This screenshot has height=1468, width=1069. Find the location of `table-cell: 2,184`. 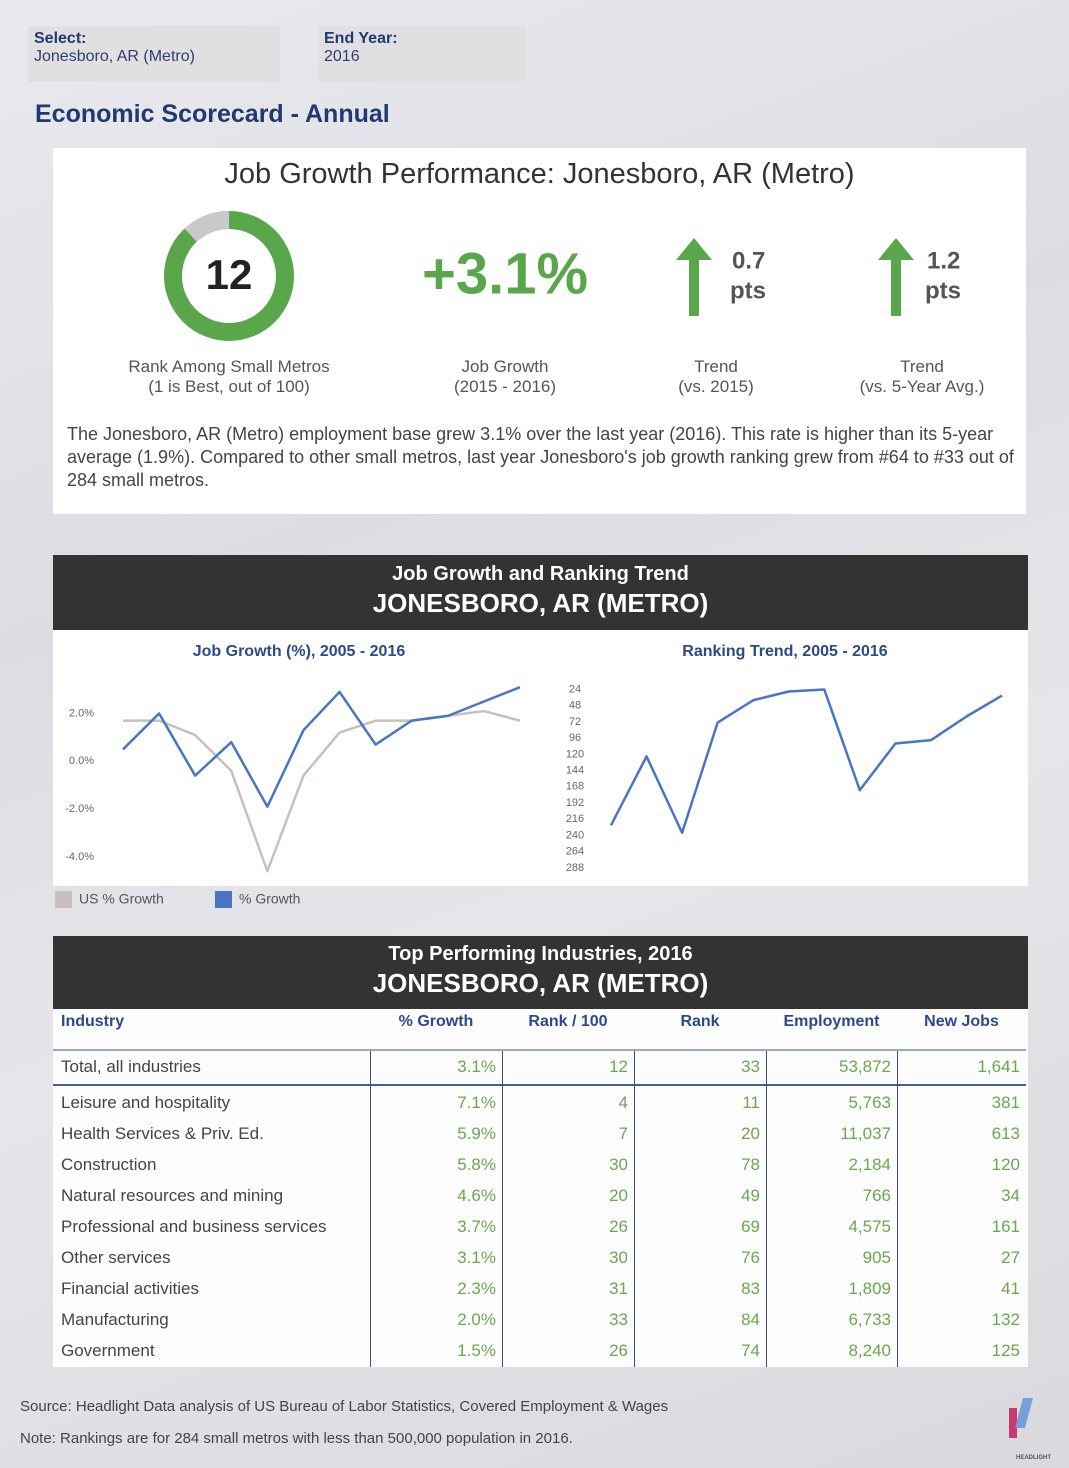

table-cell: 2,184 is located at coordinates (869, 1164).